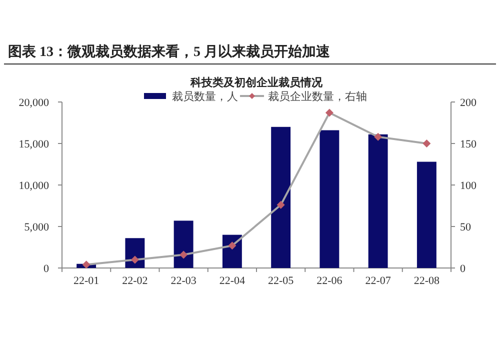 The width and height of the screenshot is (500, 362). What do you see at coordinates (257, 82) in the screenshot?
I see `chart-subtitle: 科技类及初创企业裁员情况` at bounding box center [257, 82].